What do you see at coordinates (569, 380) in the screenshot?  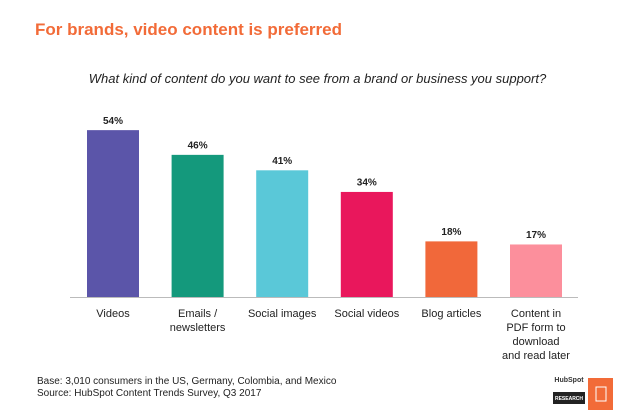 I see `logo-text: HubSpot` at bounding box center [569, 380].